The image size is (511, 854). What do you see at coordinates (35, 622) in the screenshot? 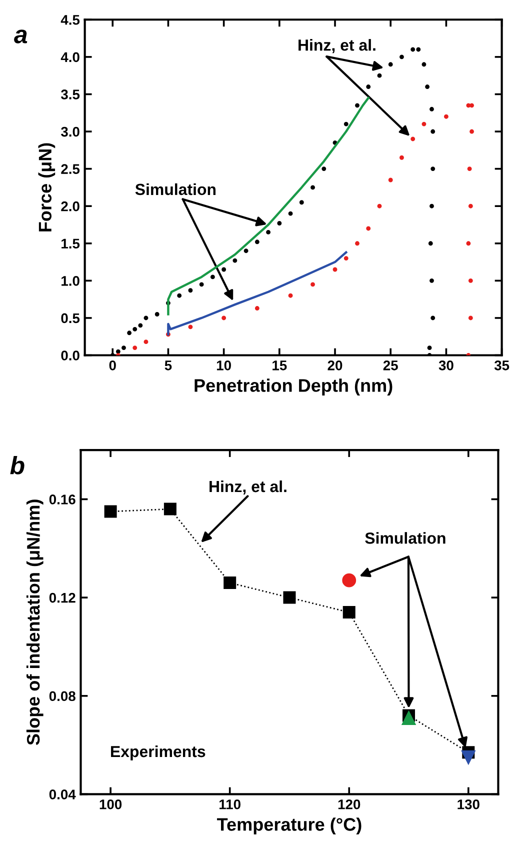
I see `y-axis-title: Slope of indentation (μN/nm)` at bounding box center [35, 622].